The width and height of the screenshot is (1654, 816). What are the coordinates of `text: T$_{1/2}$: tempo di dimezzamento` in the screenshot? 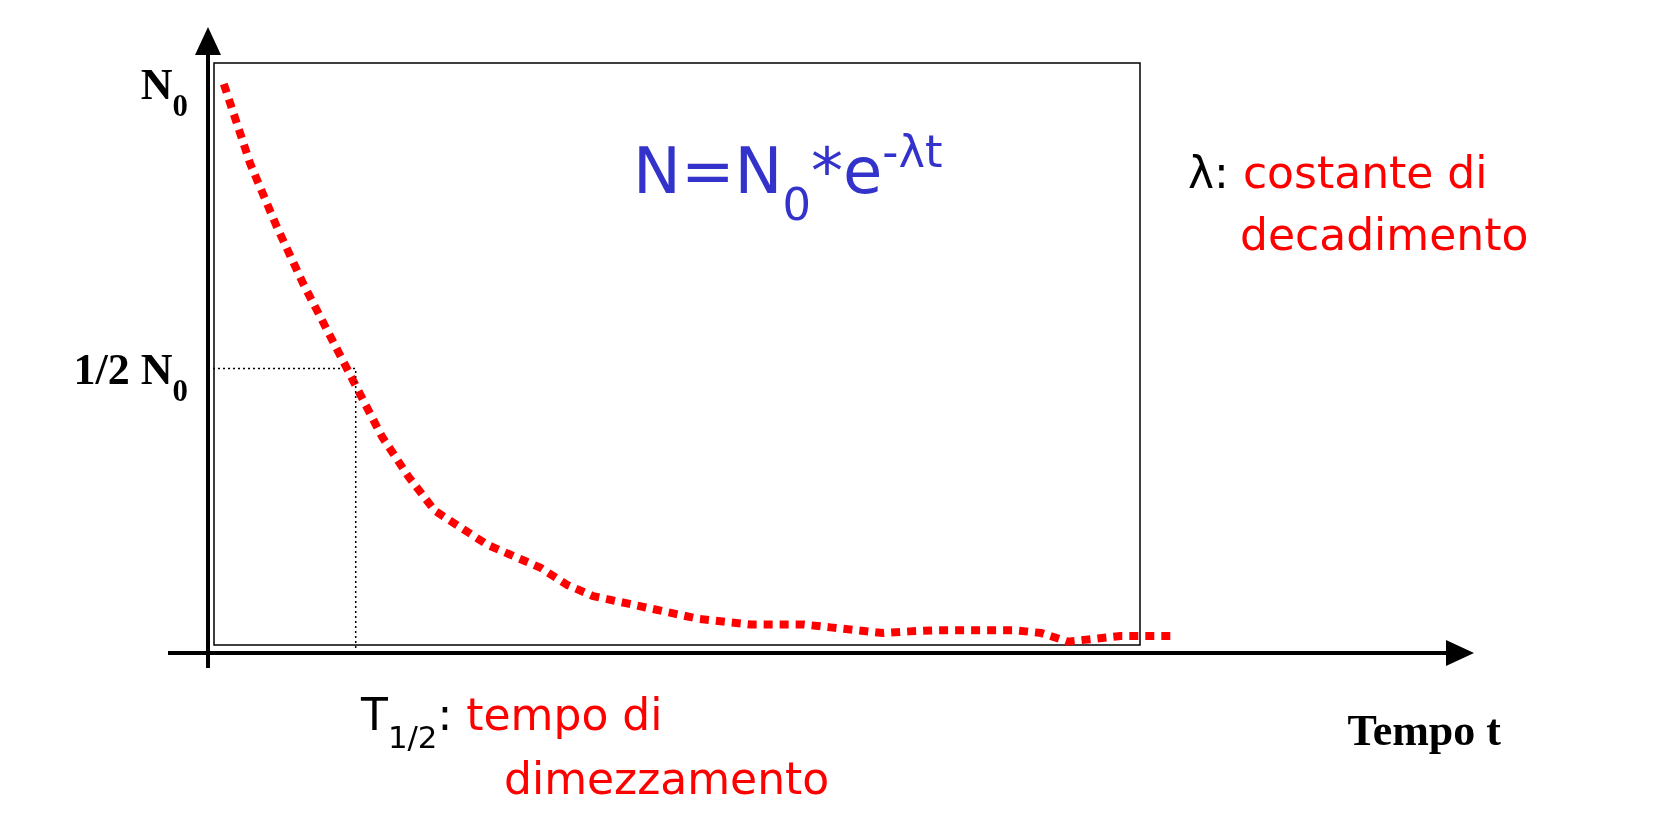 It's located at (595, 746).